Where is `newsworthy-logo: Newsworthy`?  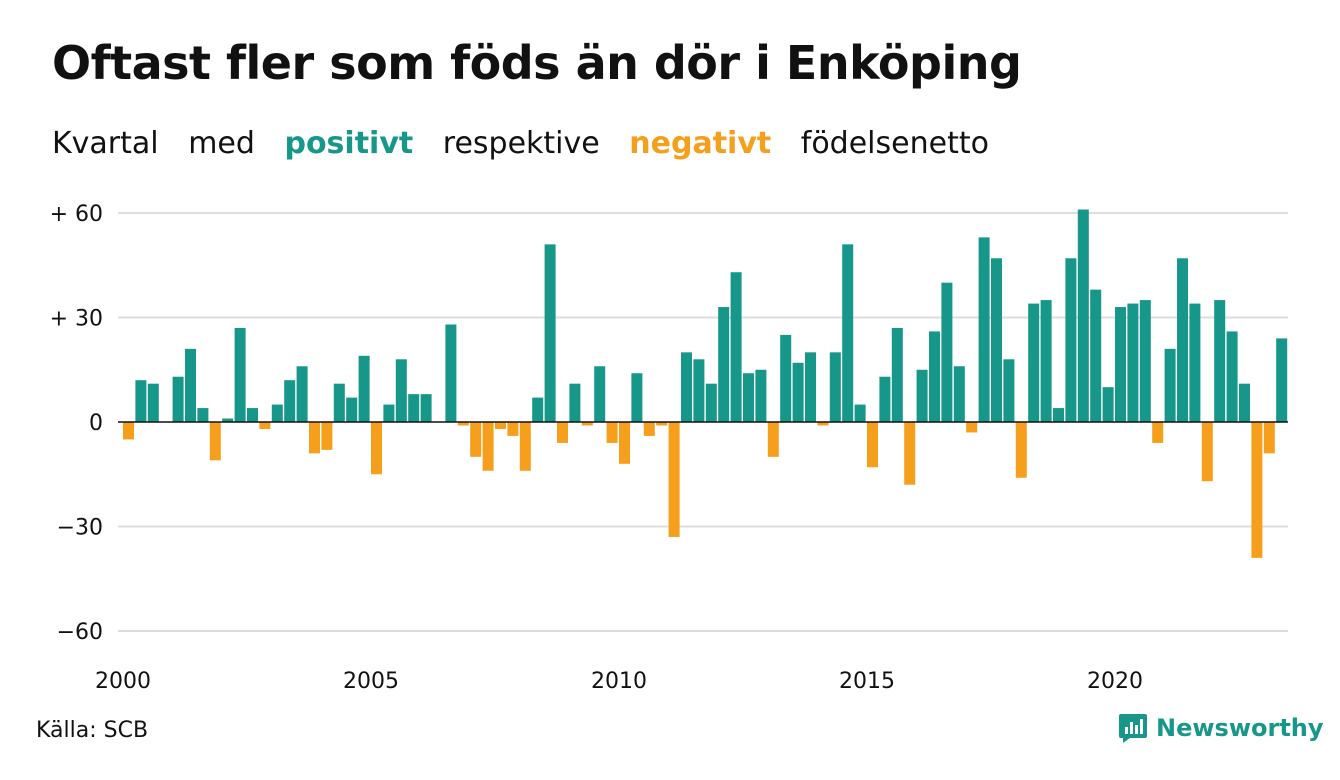 newsworthy-logo: Newsworthy is located at coordinates (1221, 728).